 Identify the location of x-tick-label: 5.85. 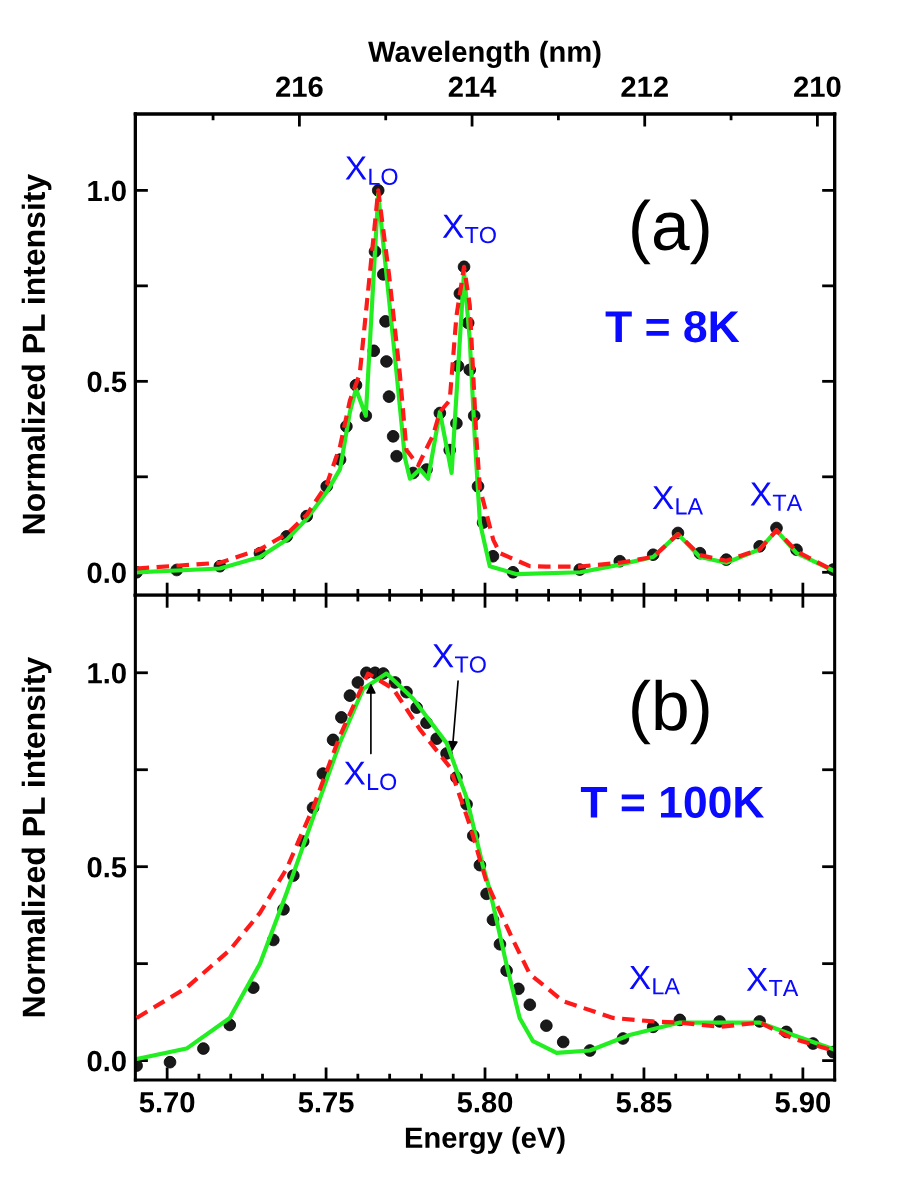
(644, 1102).